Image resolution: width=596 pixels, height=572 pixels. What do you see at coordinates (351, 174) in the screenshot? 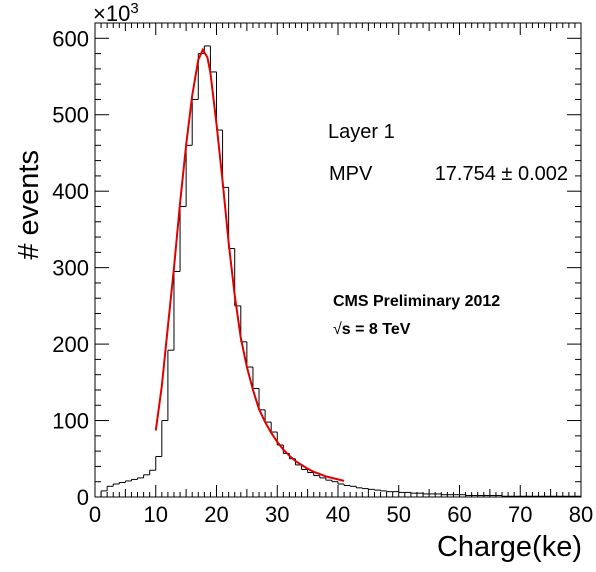
I see `mpv-label: MPV` at bounding box center [351, 174].